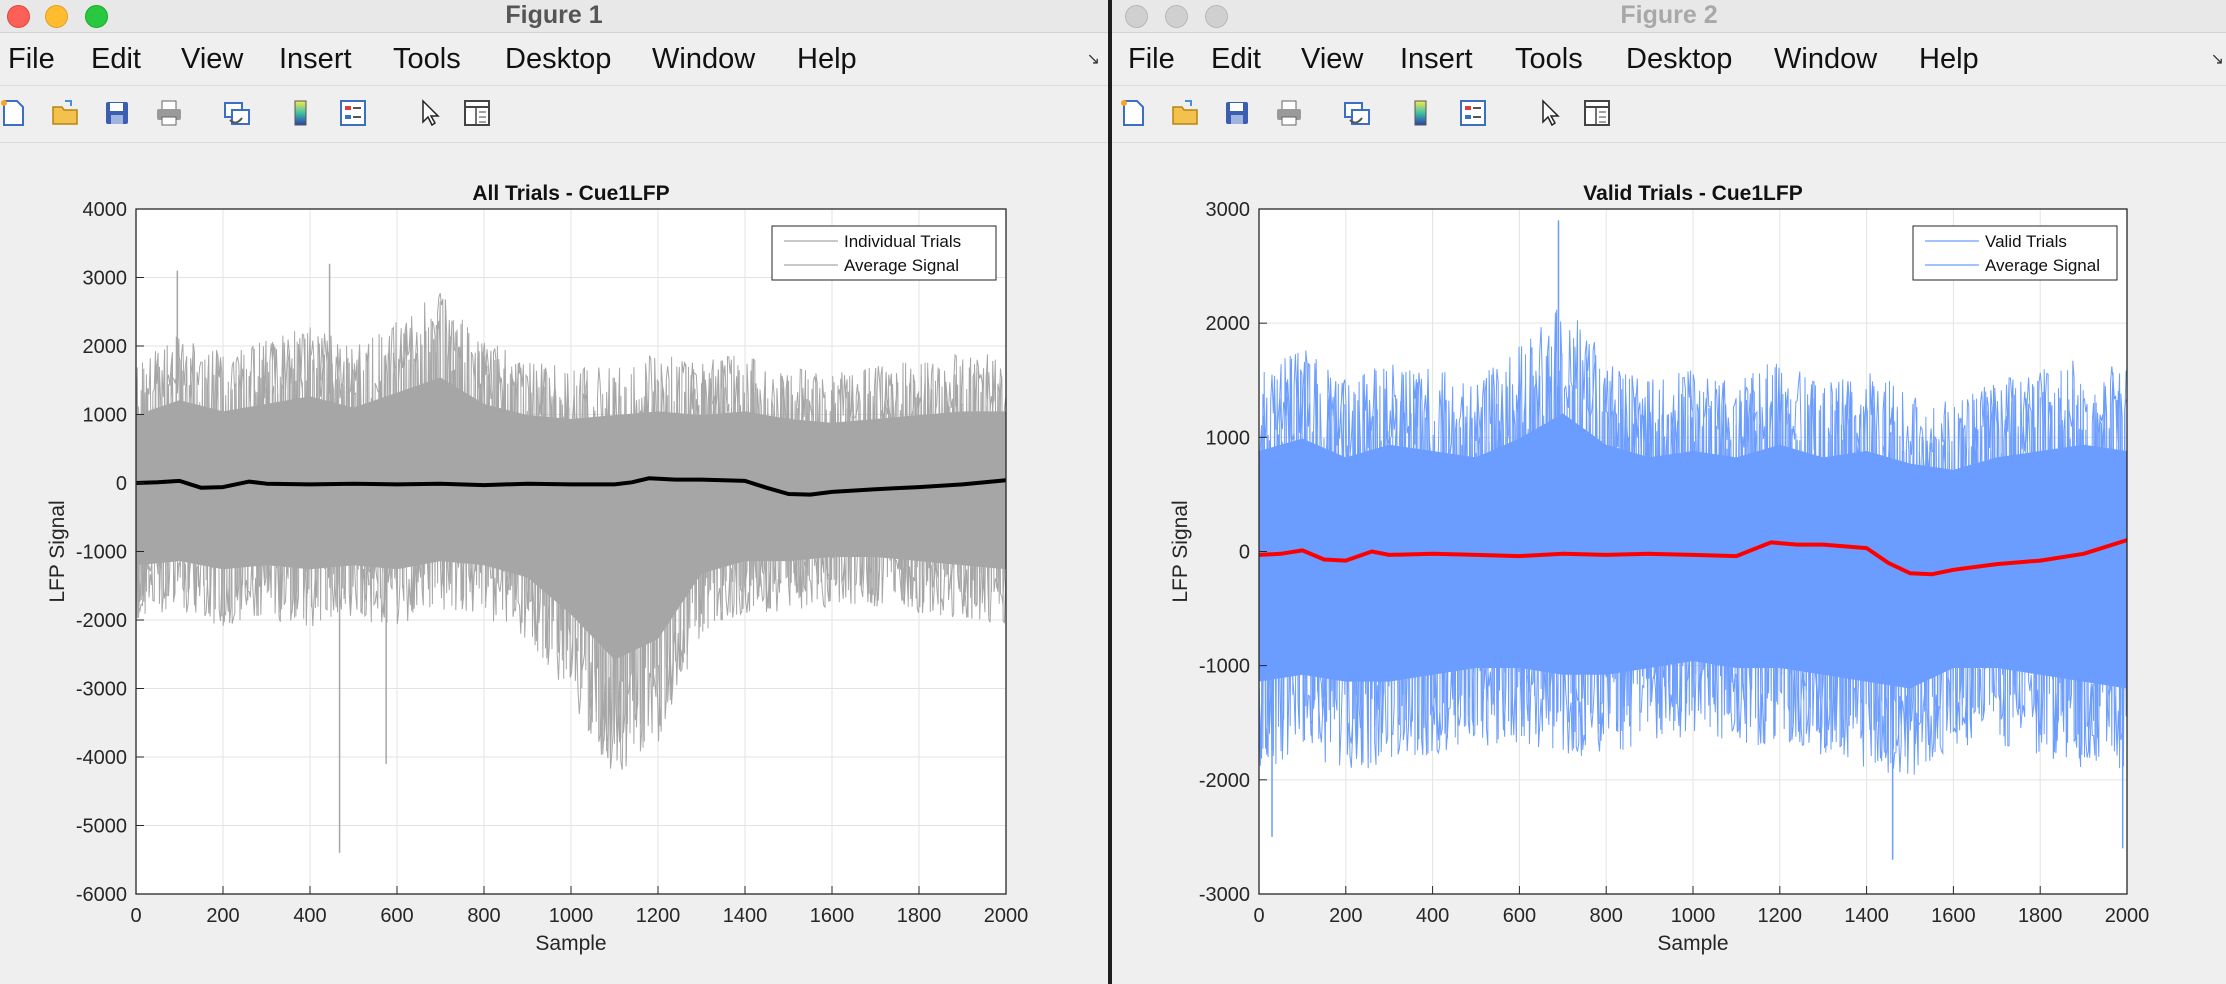 The width and height of the screenshot is (2226, 984). I want to click on y-tick-label: 2000, so click(105, 347).